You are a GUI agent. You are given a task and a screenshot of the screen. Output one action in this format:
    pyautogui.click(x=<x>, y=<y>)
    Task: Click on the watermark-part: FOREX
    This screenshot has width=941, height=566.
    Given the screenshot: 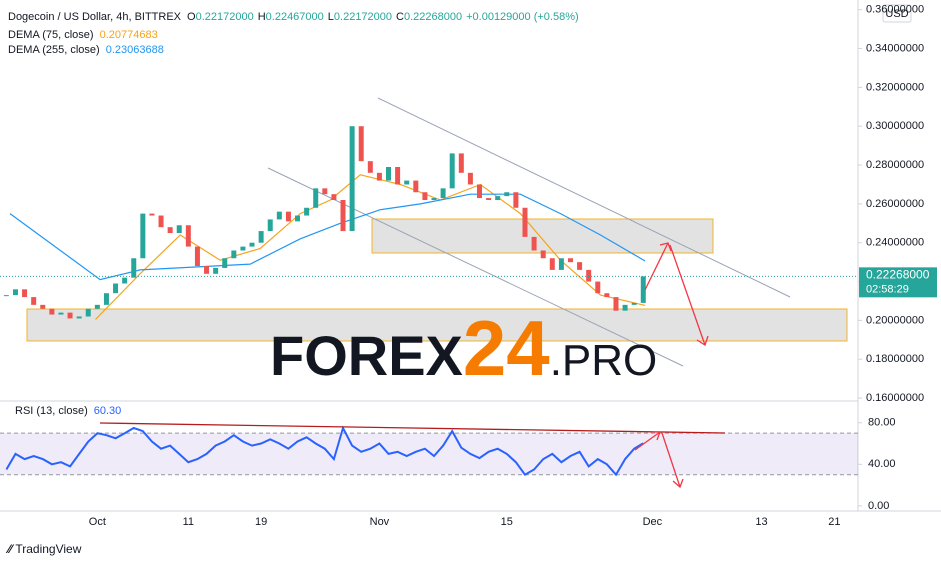 What is the action you would take?
    pyautogui.click(x=366, y=355)
    